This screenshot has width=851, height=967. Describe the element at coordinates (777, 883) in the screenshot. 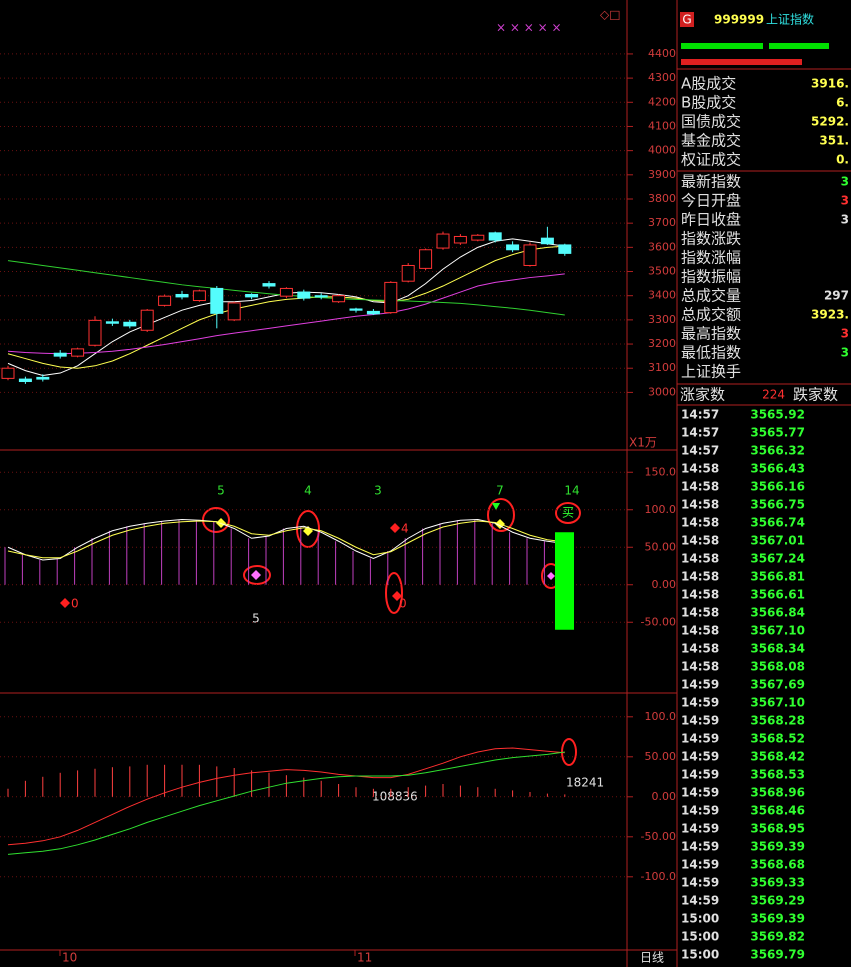

I see `tick-price: 3569.33` at that location.